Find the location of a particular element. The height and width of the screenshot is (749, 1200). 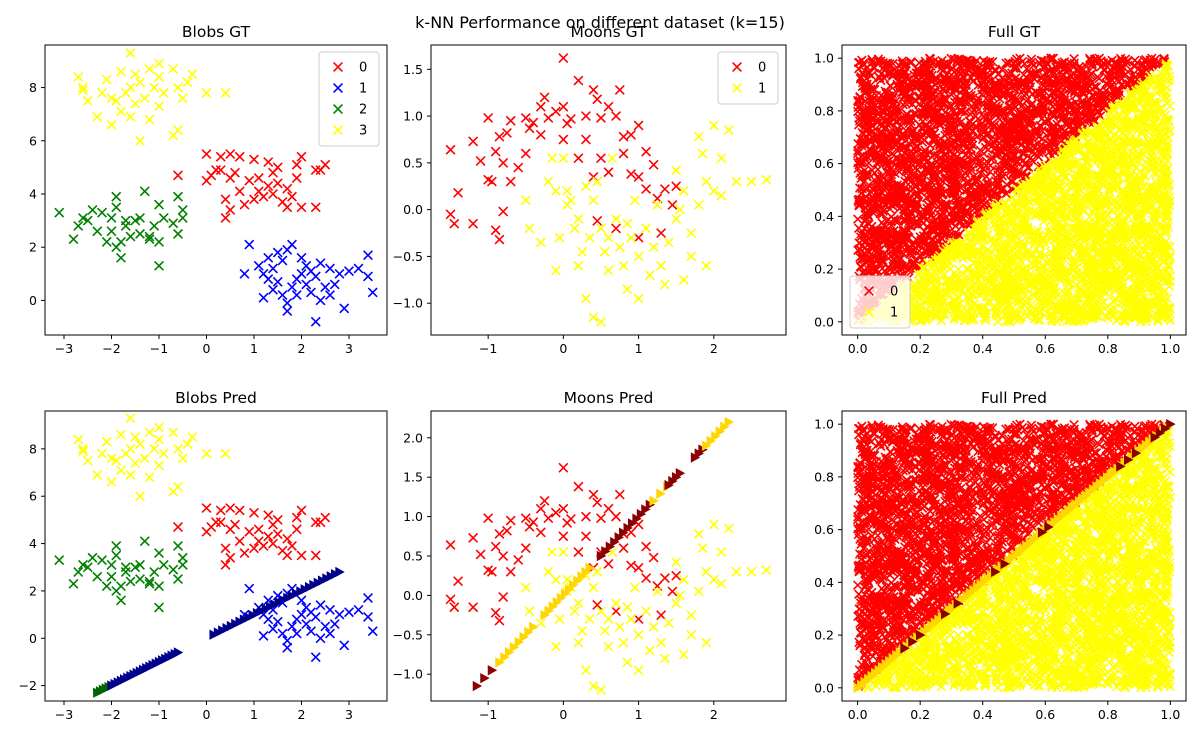

x-tick-label: 3 is located at coordinates (349, 348).